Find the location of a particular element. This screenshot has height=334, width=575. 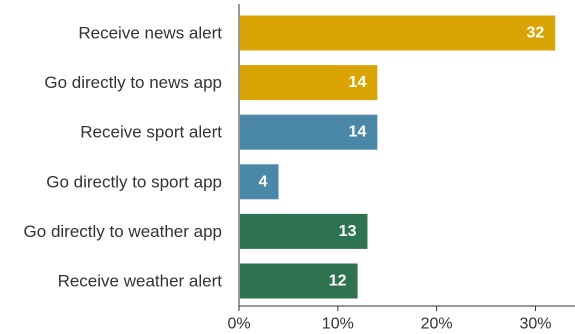

x-tick-label-4: 30% is located at coordinates (535, 324).